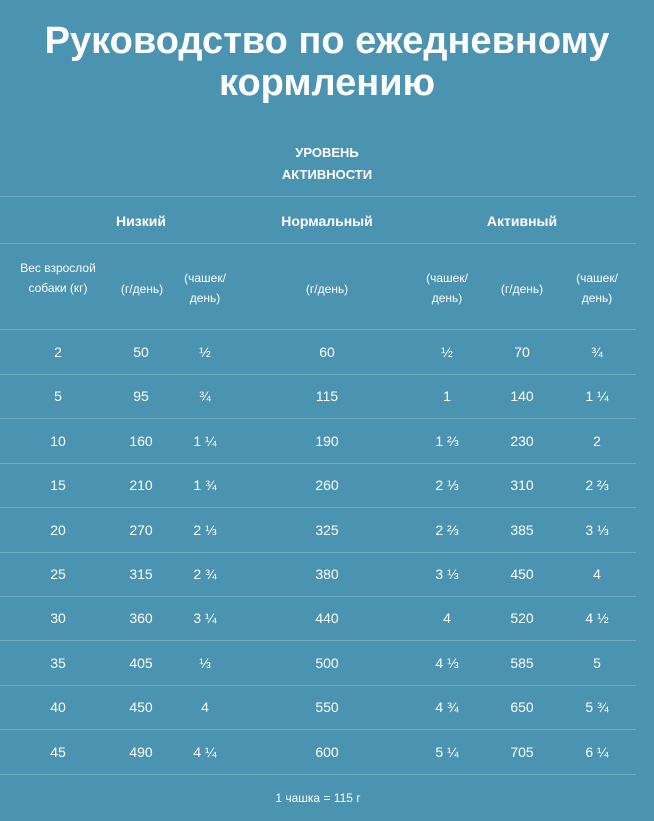  Describe the element at coordinates (597, 288) in the screenshot. I see `subheader-active-cups: (чашек/ день)` at that location.